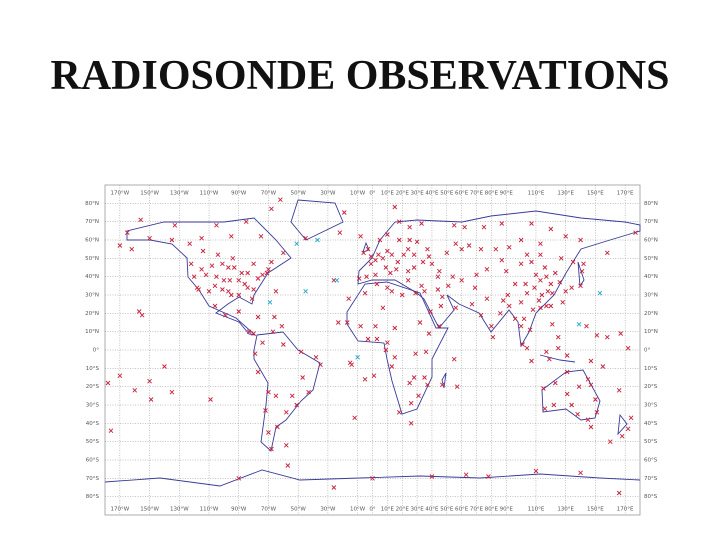 This screenshot has height=540, width=720. I want to click on y-tick-label: 50°N, so click(651, 259).